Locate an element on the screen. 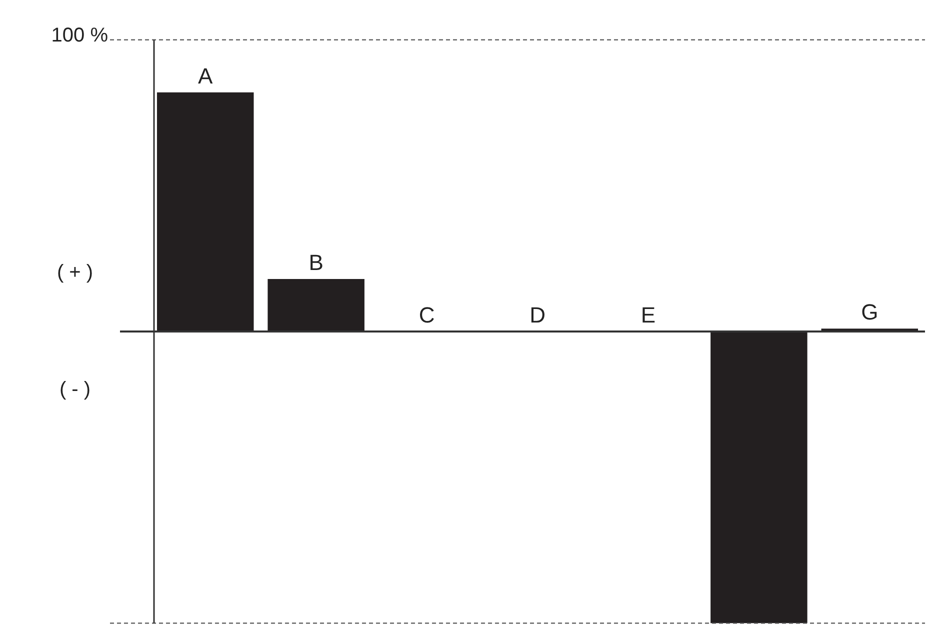 This screenshot has width=937, height=633. x-tick-label: D is located at coordinates (538, 315).